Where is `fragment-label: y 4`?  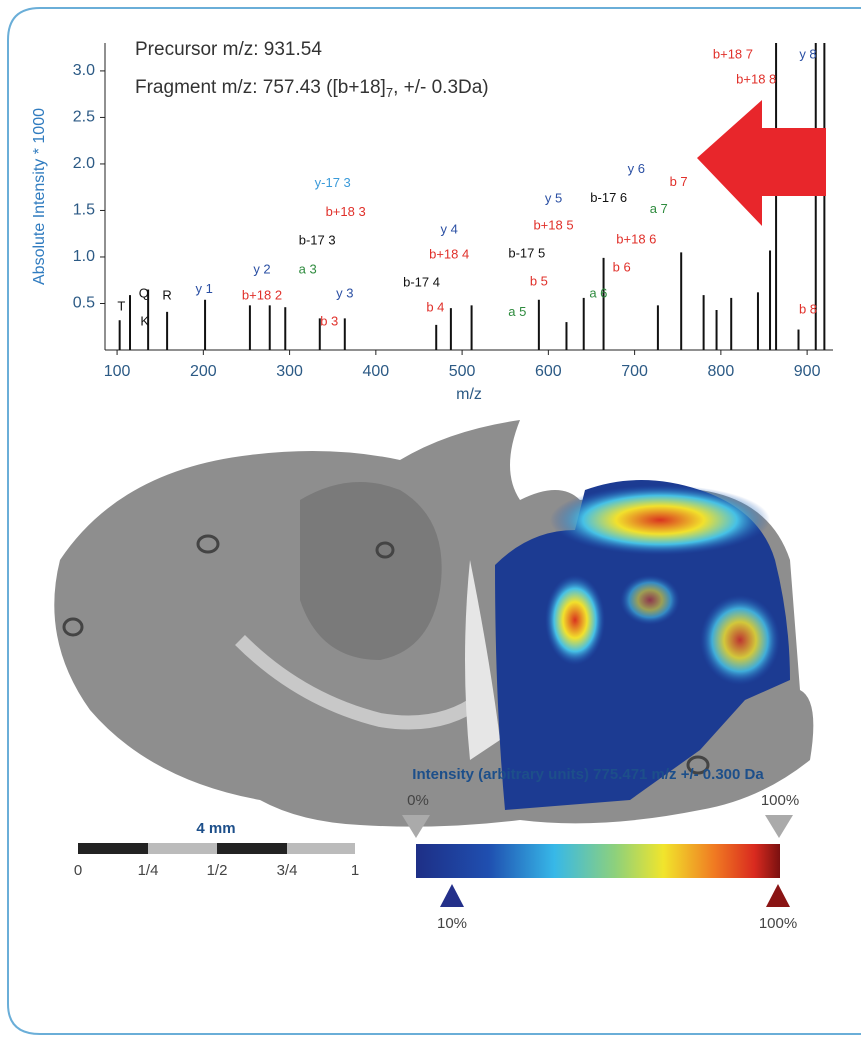
fragment-label: y 4 is located at coordinates (448, 228).